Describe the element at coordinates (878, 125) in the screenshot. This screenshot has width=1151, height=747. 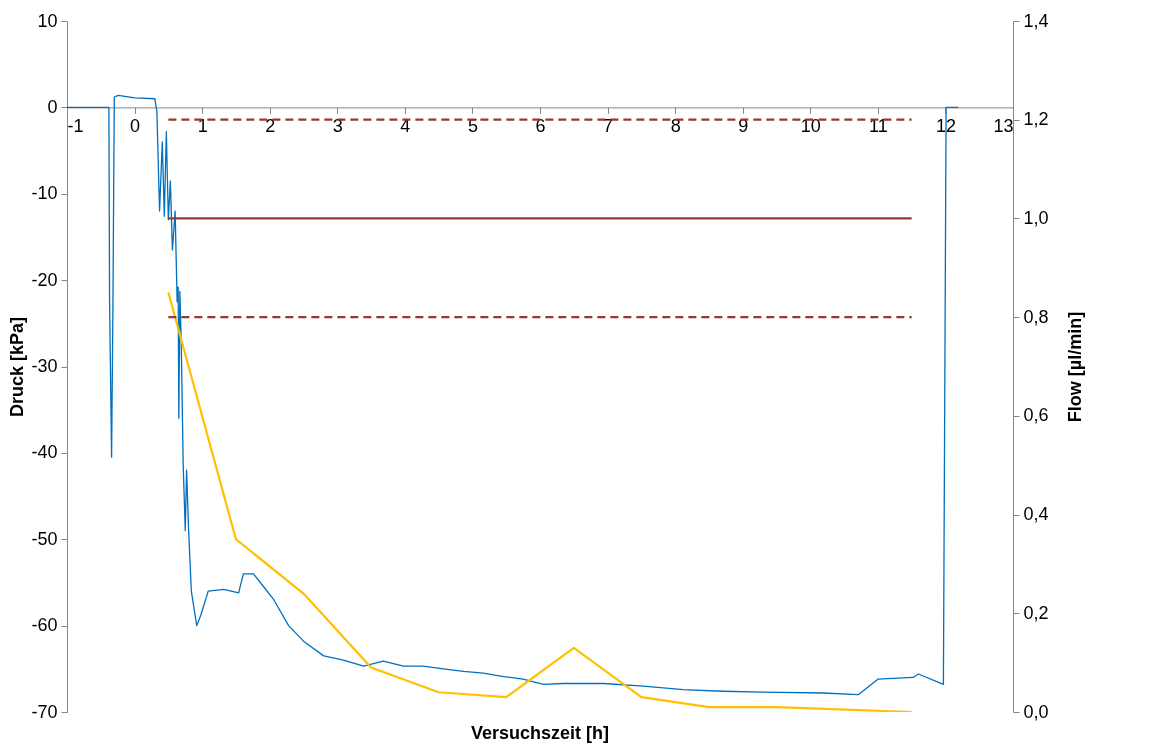
I see `x-tick-label: 11` at that location.